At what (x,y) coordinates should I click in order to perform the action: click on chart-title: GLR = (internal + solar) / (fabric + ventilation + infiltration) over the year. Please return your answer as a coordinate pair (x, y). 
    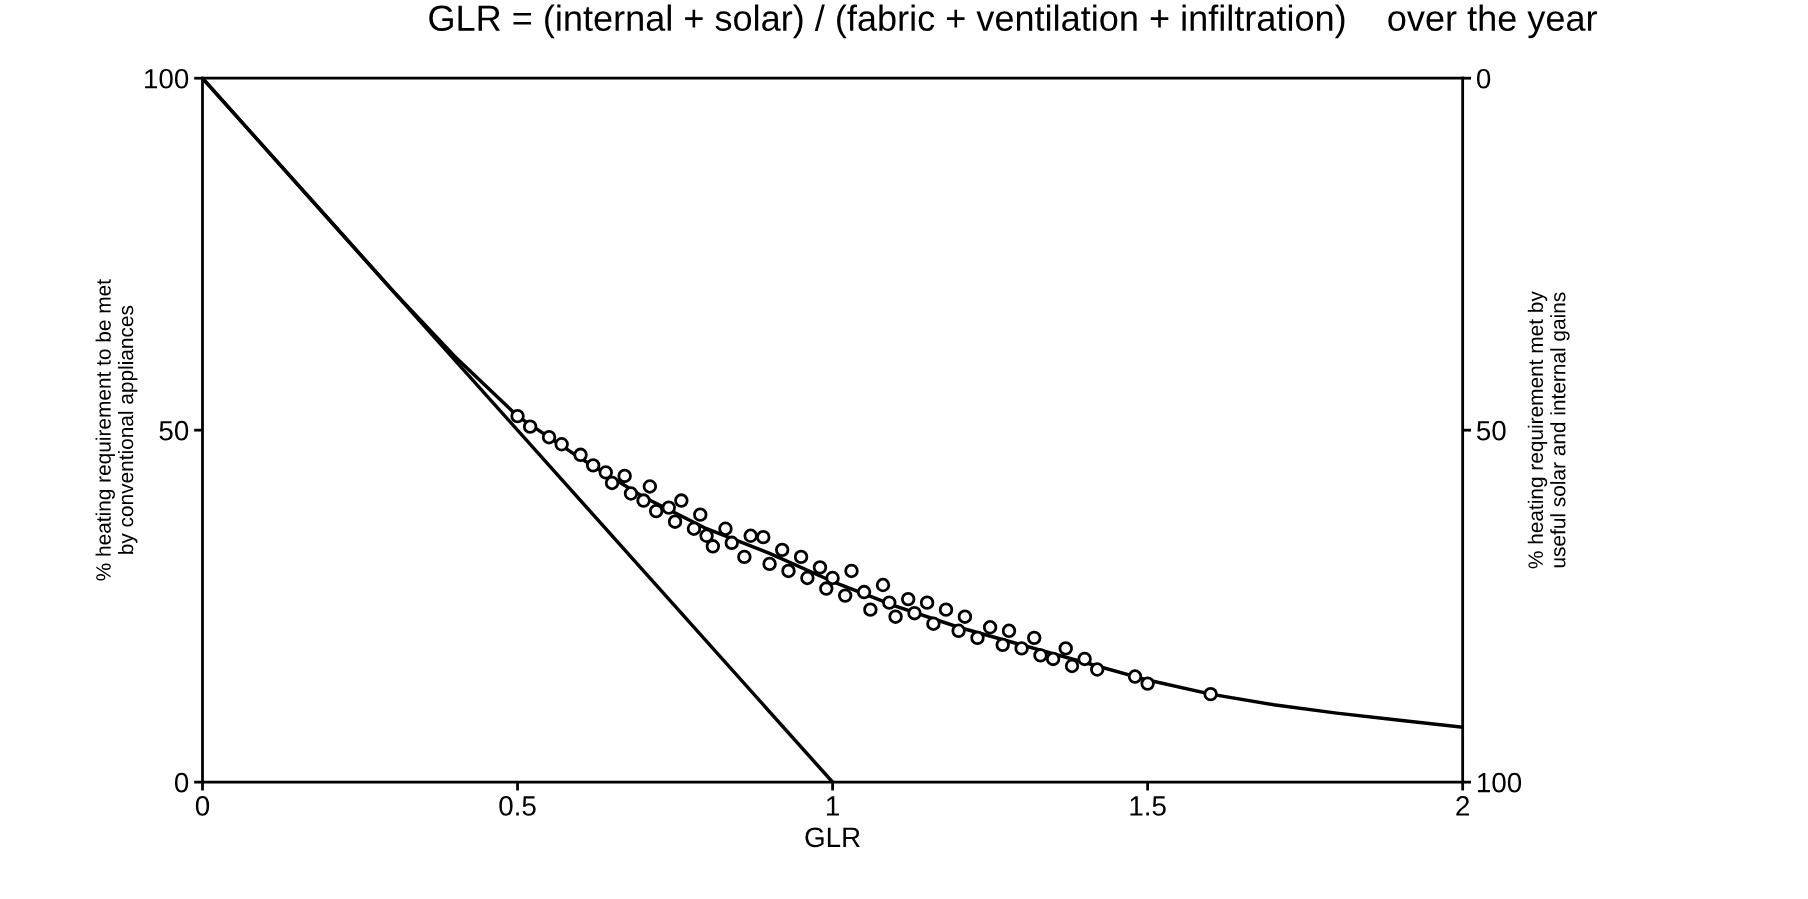
    Looking at the image, I should click on (1013, 21).